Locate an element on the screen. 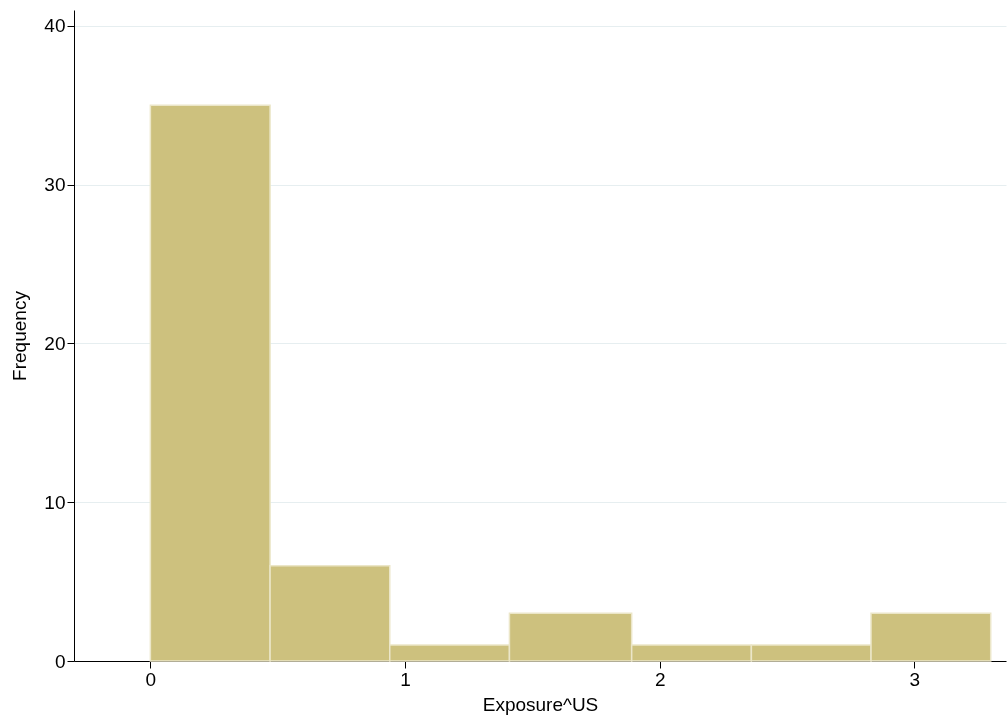  y-tick-label: 20 is located at coordinates (55, 343).